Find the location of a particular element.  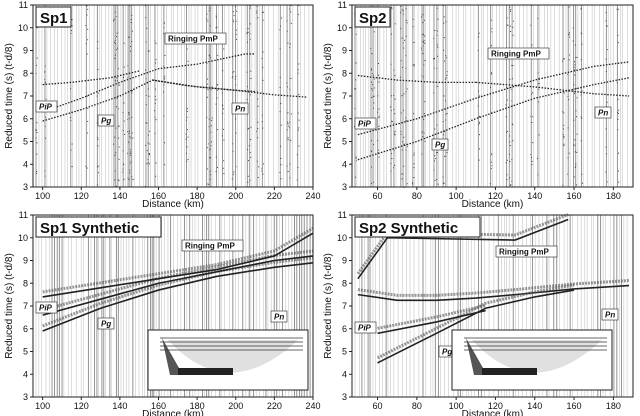

y-tick-label: 11 is located at coordinates (342, 5).